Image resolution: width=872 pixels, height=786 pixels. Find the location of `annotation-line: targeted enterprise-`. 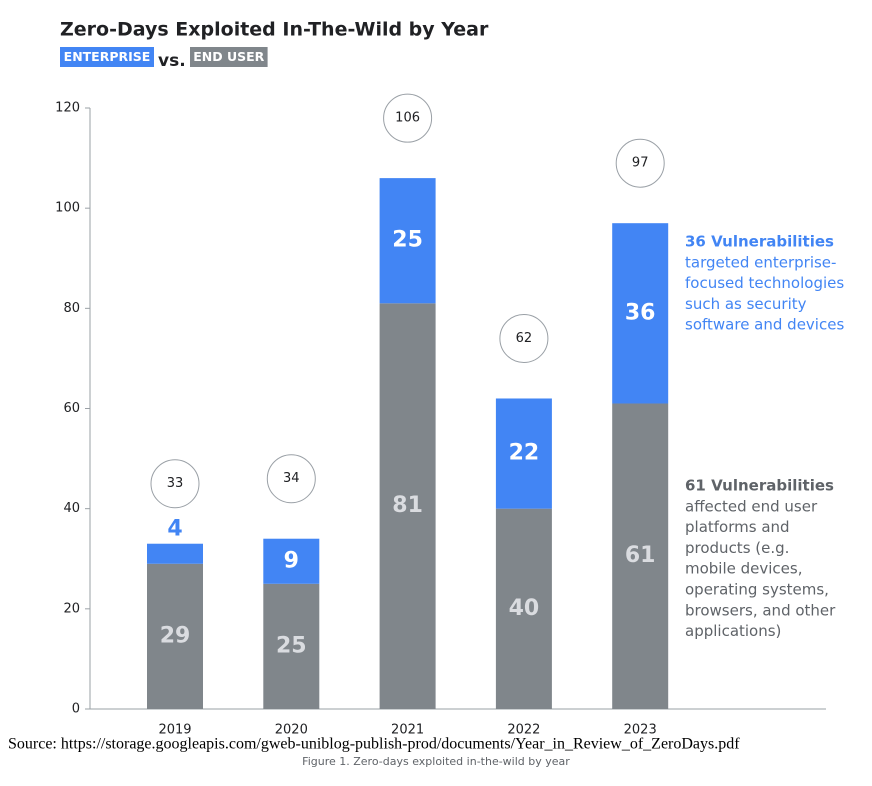

annotation-line: targeted enterprise- is located at coordinates (760, 262).